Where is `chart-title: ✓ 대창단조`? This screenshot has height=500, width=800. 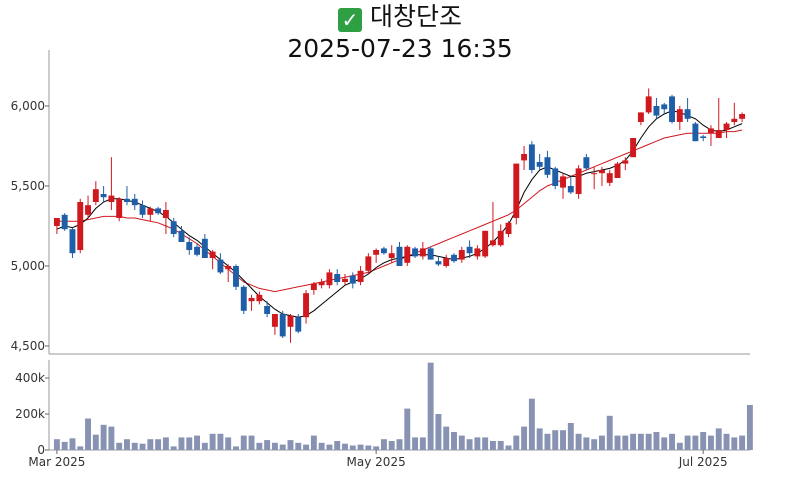
chart-title: ✓ 대창단조 is located at coordinates (400, 17).